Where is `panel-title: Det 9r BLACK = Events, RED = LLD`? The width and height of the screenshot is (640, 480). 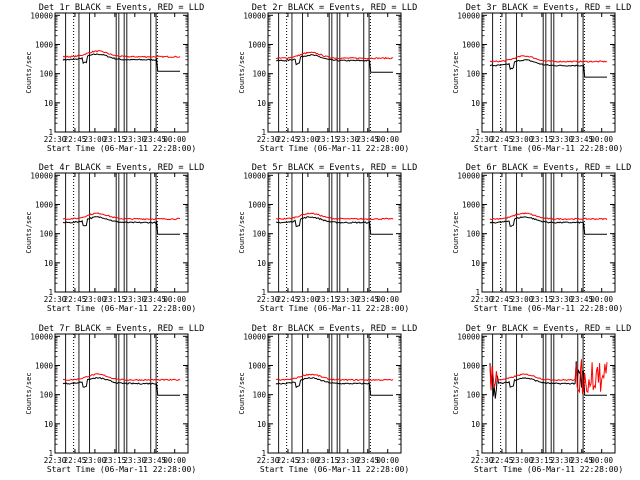
panel-title: Det 9r BLACK = Events, RED = LLD is located at coordinates (549, 329).